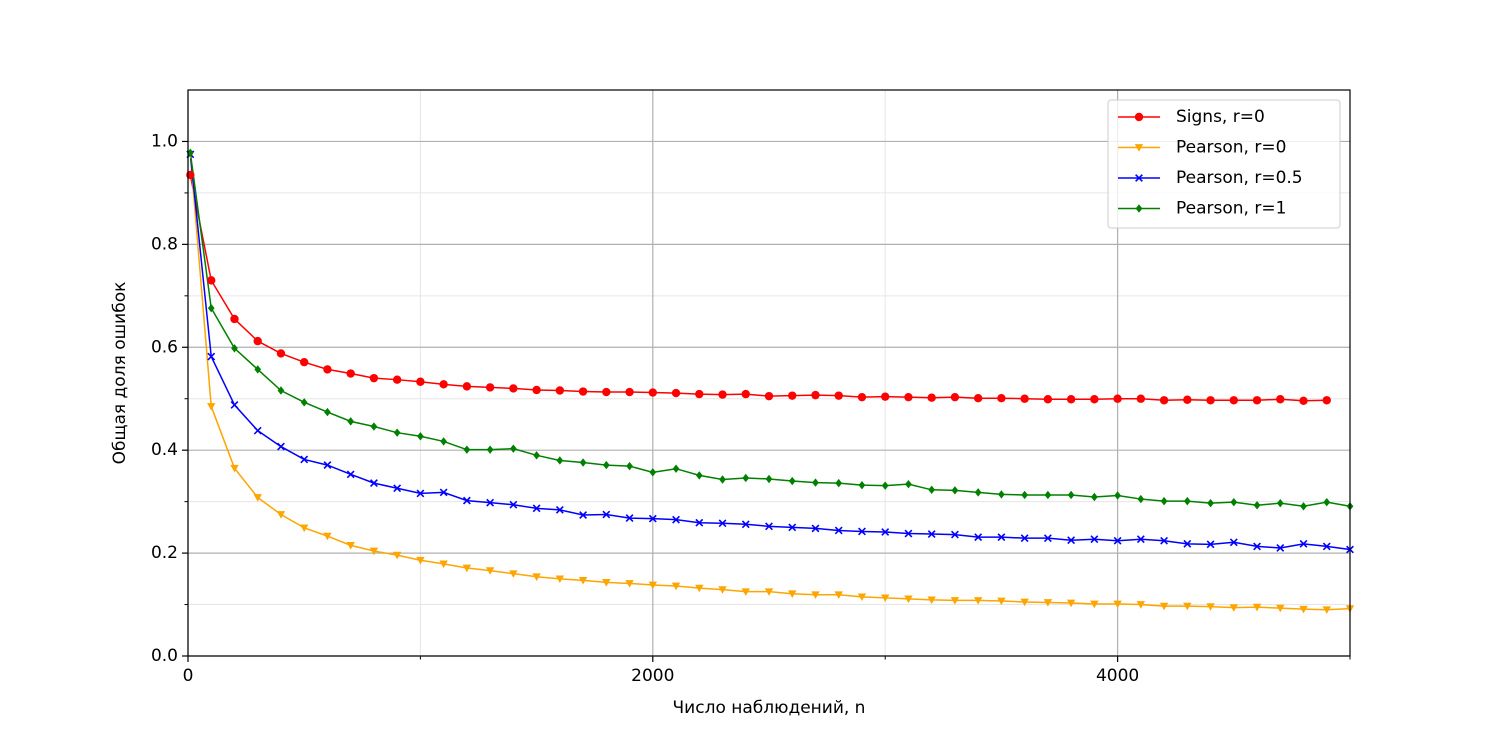 The height and width of the screenshot is (750, 1500). Describe the element at coordinates (164, 656) in the screenshot. I see `y-tick-label: 0.0` at that location.